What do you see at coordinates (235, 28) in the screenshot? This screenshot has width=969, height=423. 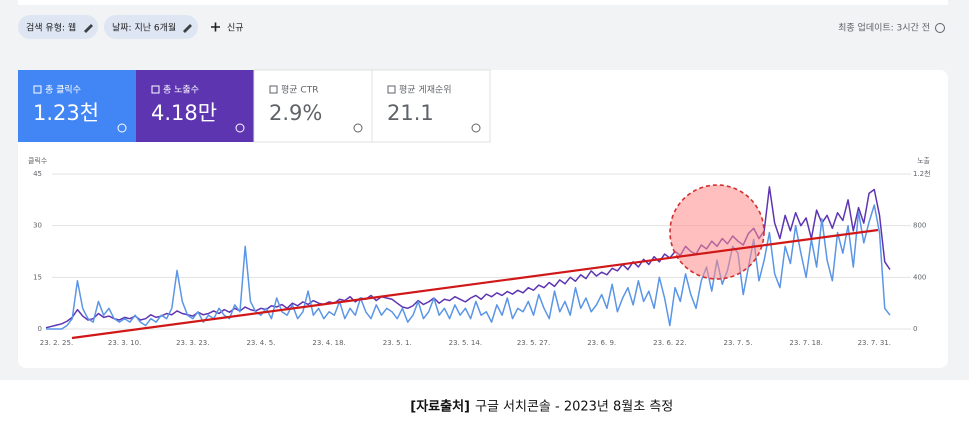 I see `button-label: 신규` at bounding box center [235, 28].